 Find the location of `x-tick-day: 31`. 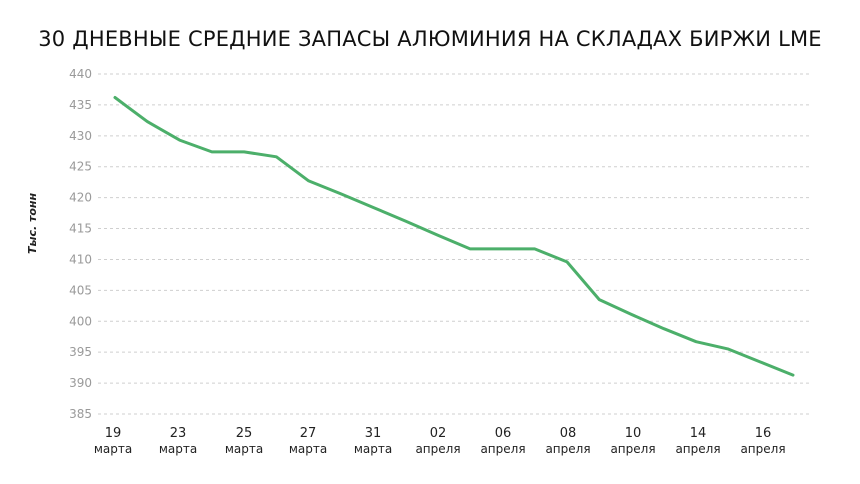

x-tick-day: 31 is located at coordinates (373, 433).